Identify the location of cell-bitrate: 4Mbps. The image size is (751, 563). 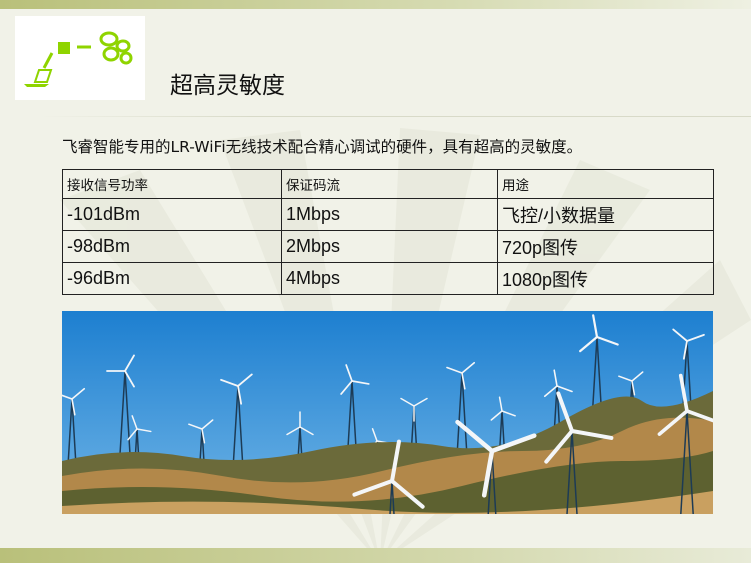
(389, 278).